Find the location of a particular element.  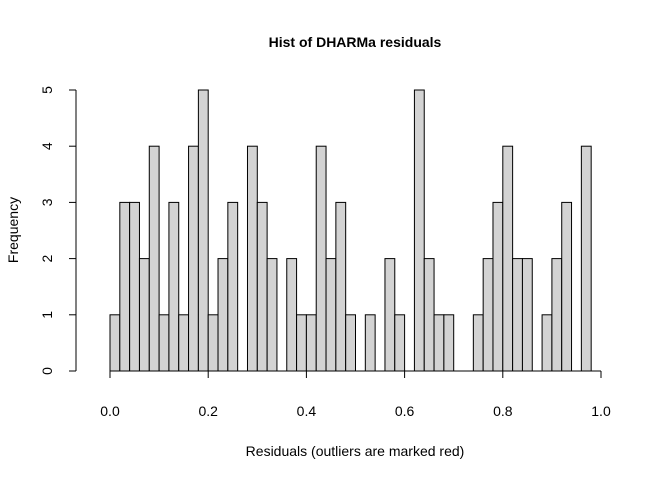

y-tick-label: 4 is located at coordinates (47, 146).